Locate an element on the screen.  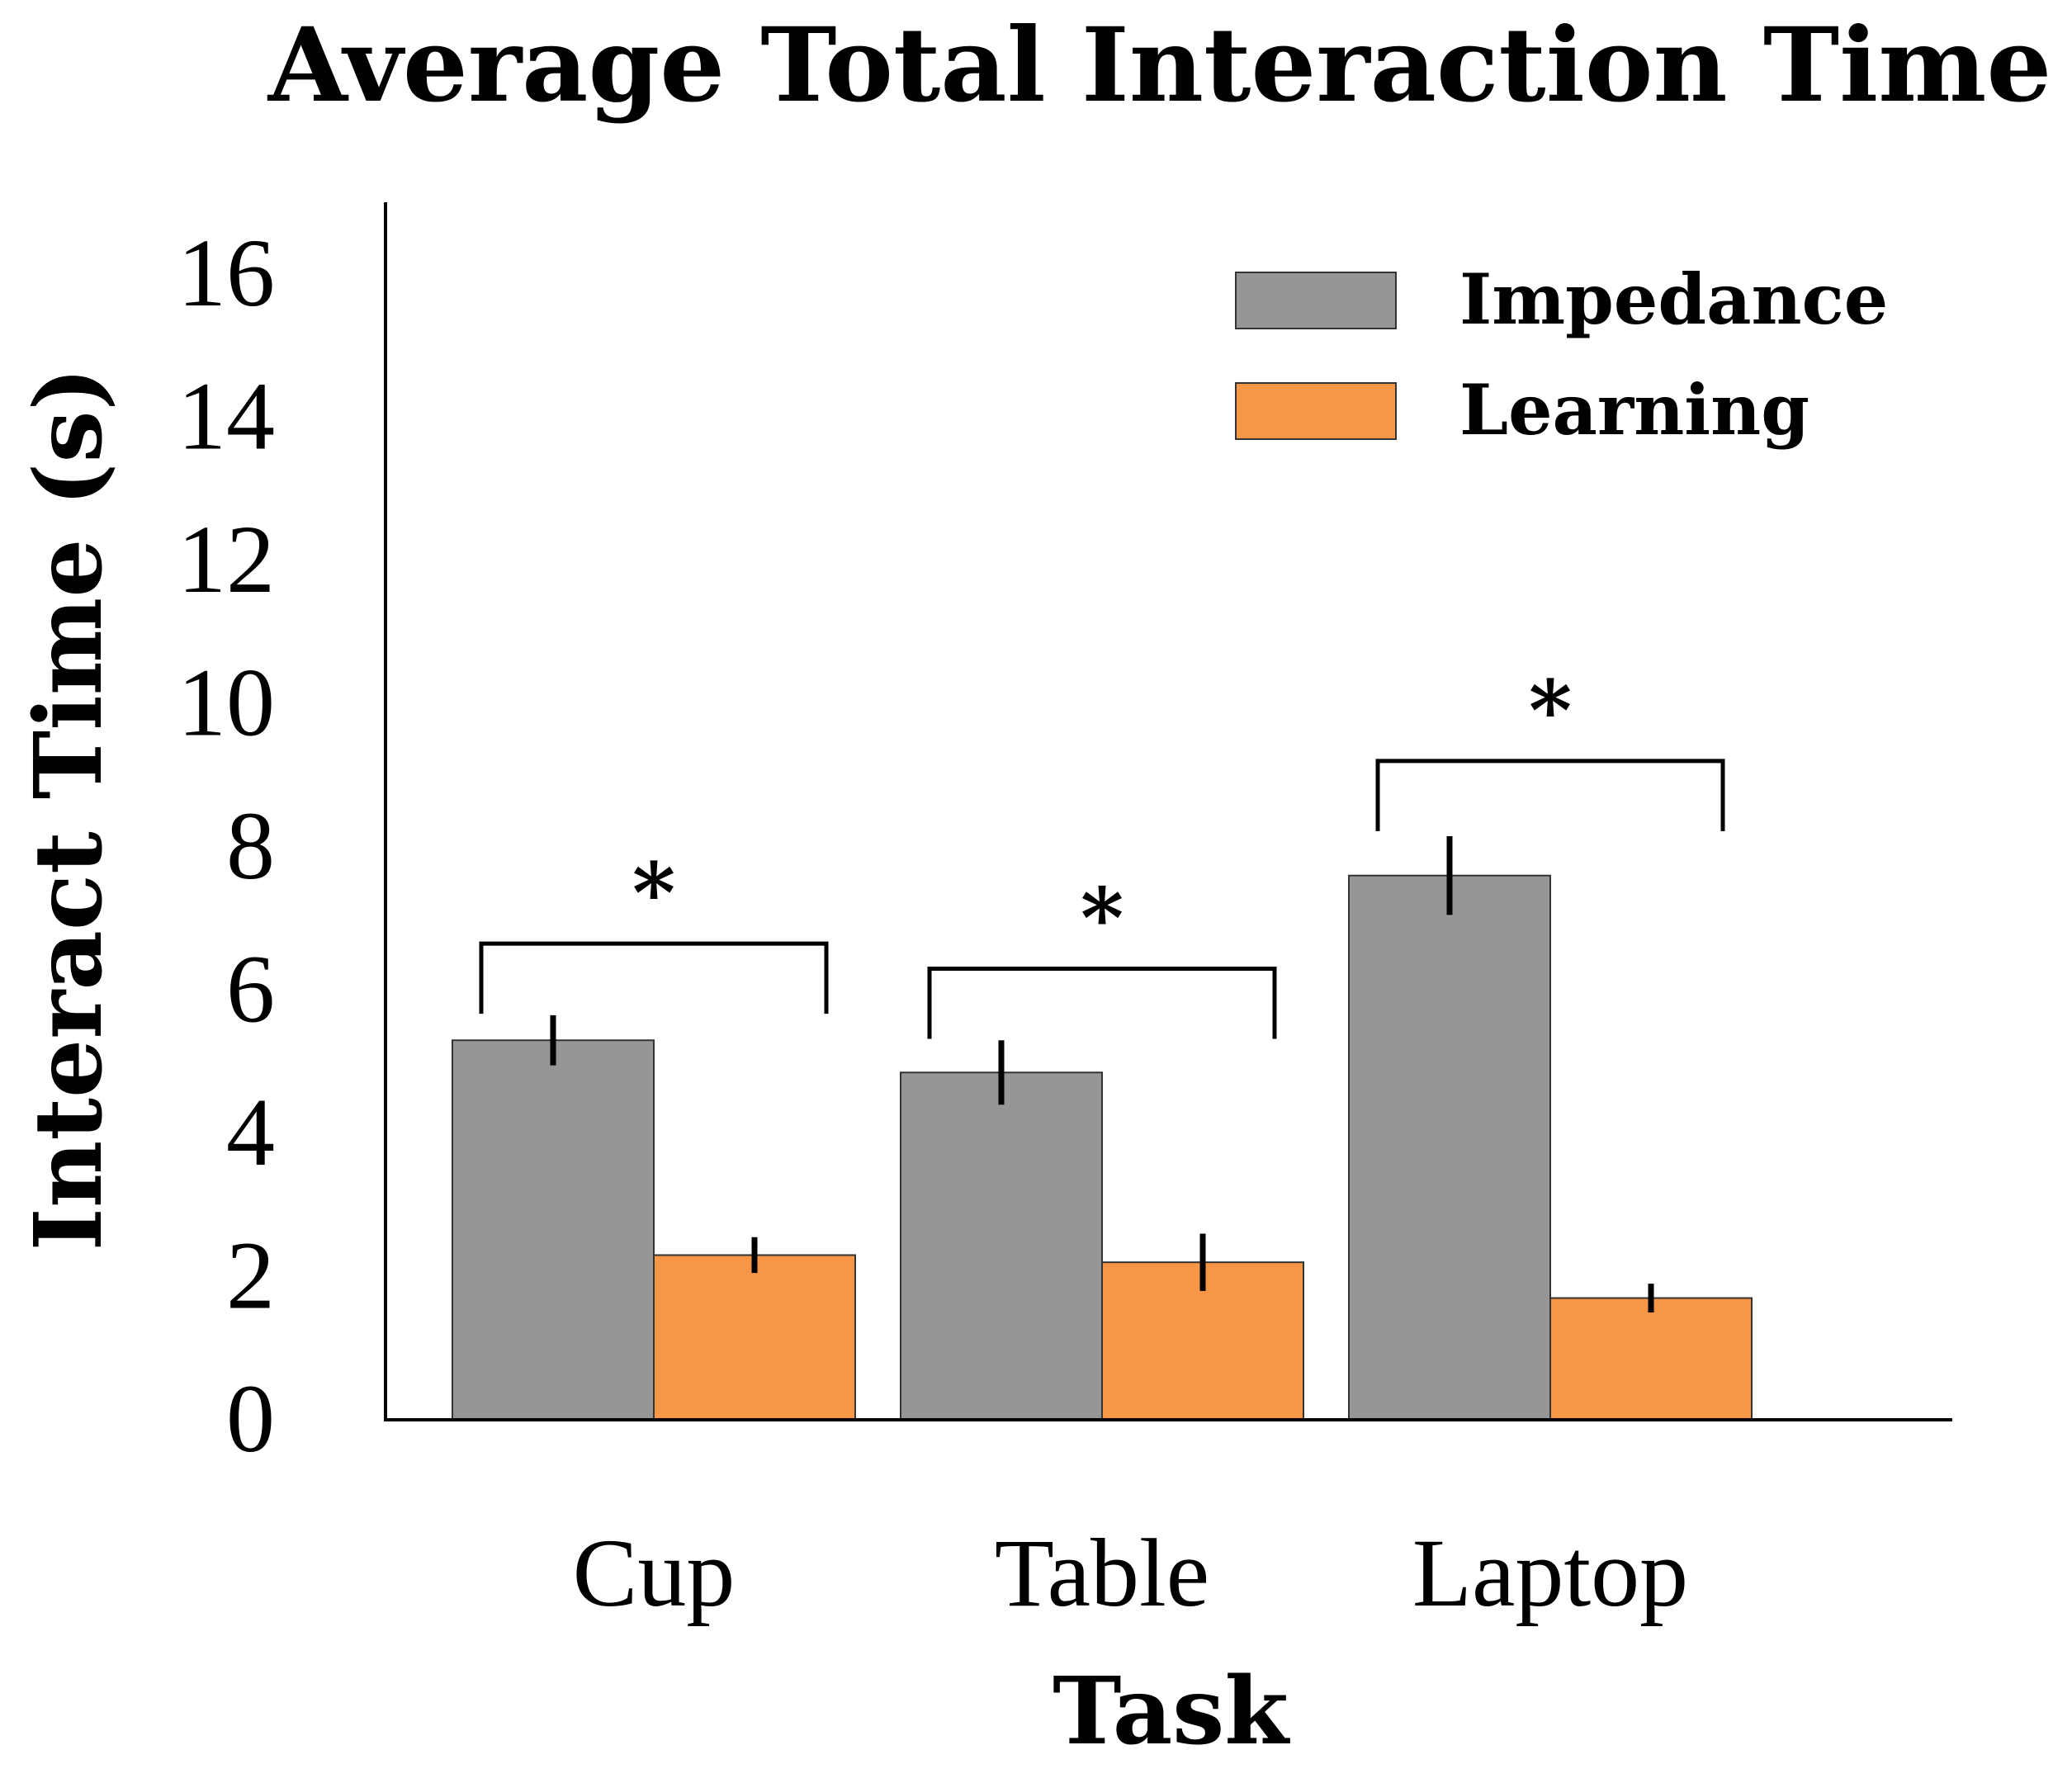
significance-star-cup: * is located at coordinates (653, 893).